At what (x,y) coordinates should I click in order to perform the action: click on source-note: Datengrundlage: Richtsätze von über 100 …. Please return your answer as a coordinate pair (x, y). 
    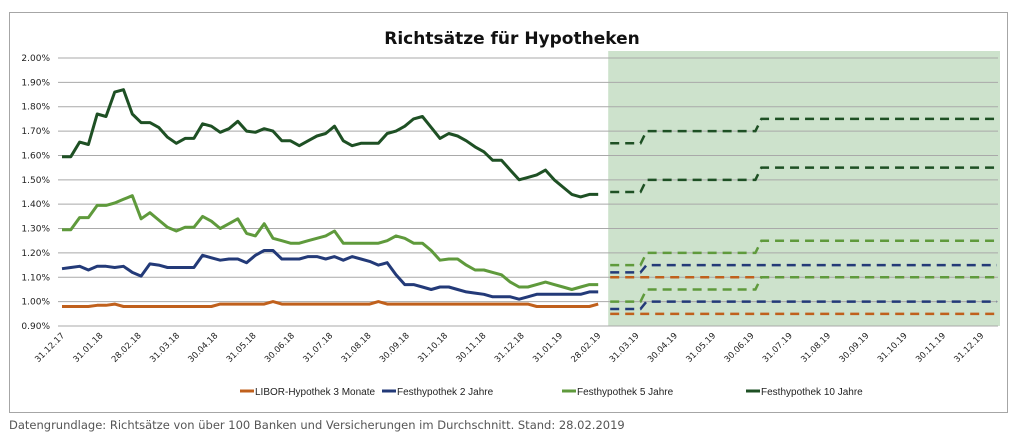
    Looking at the image, I should click on (317, 425).